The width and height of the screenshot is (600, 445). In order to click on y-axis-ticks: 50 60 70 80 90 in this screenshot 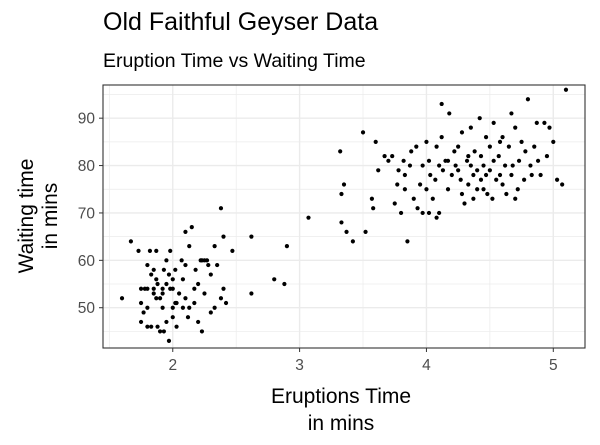, I will do `click(90, 214)`.